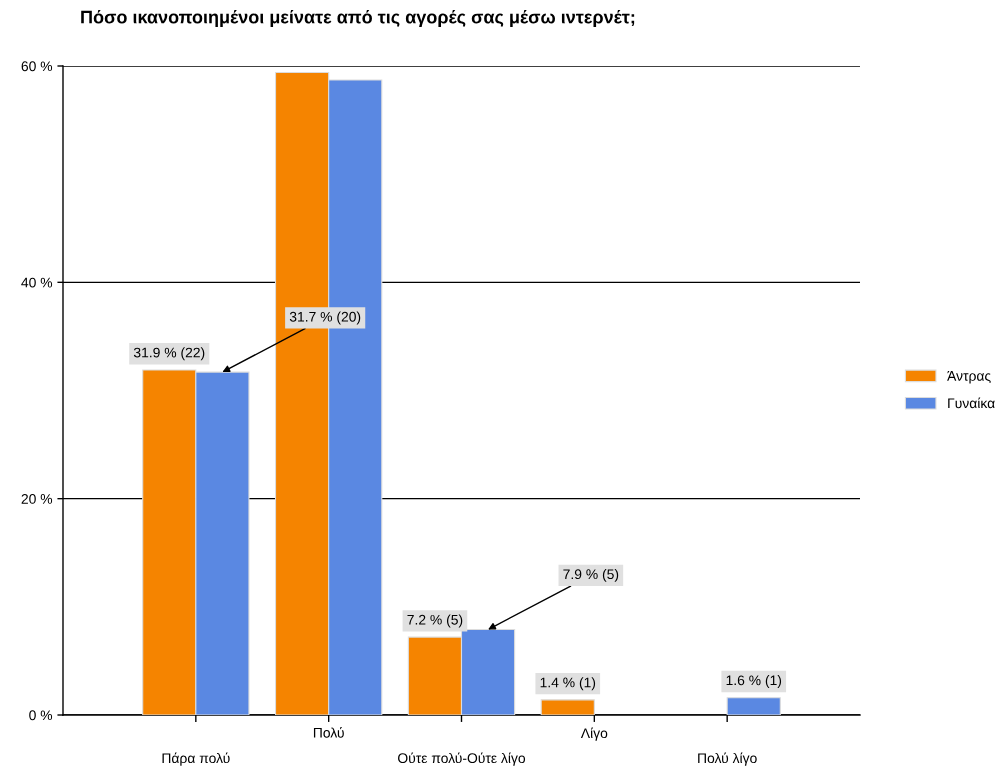  What do you see at coordinates (969, 377) in the screenshot?
I see `legend-label: Άντρας` at bounding box center [969, 377].